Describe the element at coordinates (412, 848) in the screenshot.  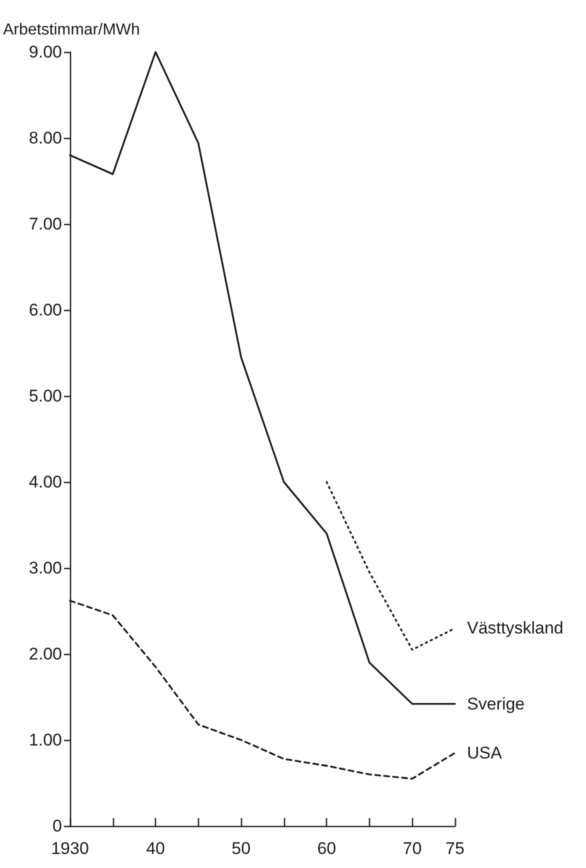
I see `x-tick-label: 70` at that location.